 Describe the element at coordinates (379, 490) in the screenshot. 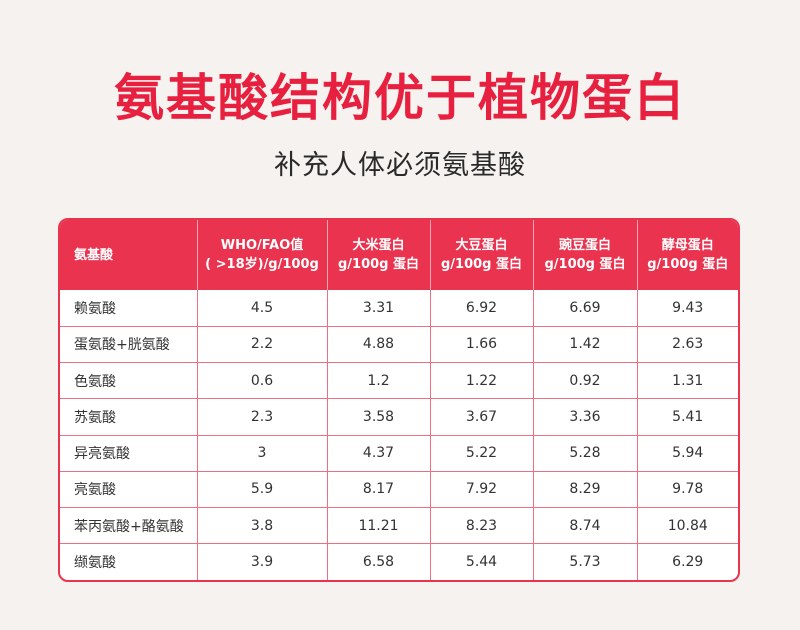

I see `table-cell: 8.17` at that location.